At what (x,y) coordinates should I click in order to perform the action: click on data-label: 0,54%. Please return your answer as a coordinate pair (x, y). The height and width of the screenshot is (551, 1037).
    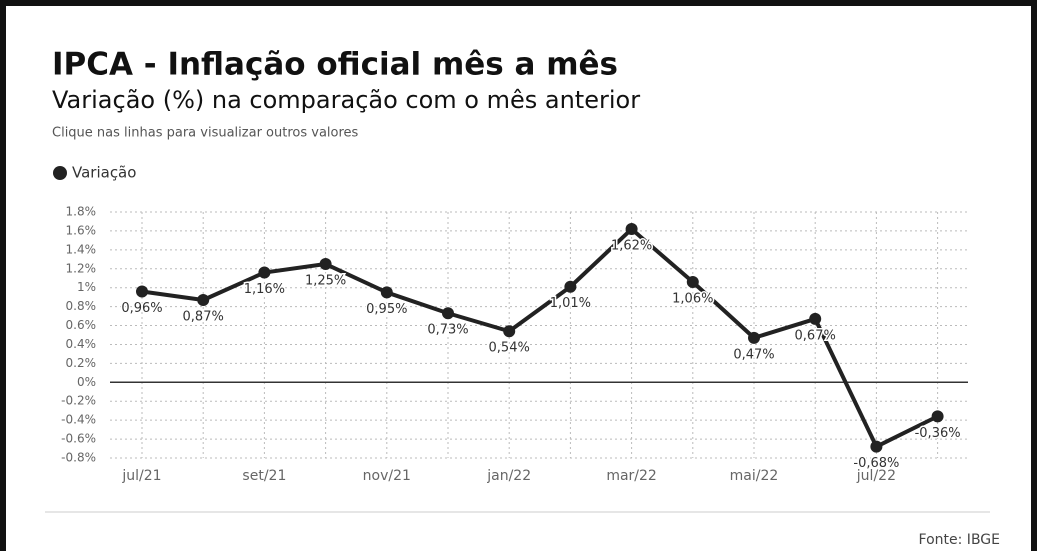
    Looking at the image, I should click on (509, 348).